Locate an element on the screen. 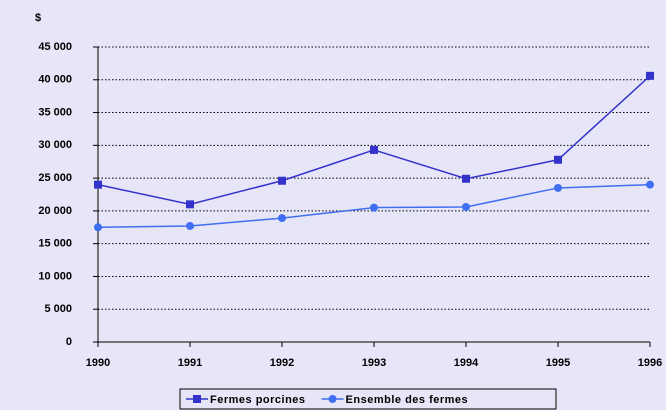 This screenshot has width=666, height=410. legend-label: Ensemble des fermes is located at coordinates (407, 400).